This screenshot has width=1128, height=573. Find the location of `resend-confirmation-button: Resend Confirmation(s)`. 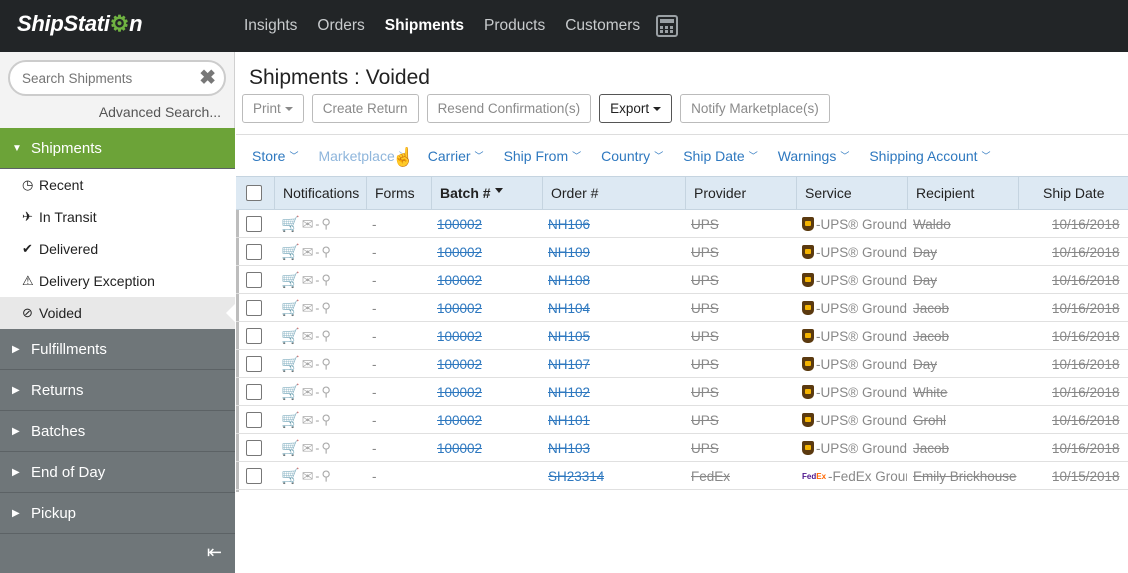

resend-confirmation-button: Resend Confirmation(s) is located at coordinates (509, 108).